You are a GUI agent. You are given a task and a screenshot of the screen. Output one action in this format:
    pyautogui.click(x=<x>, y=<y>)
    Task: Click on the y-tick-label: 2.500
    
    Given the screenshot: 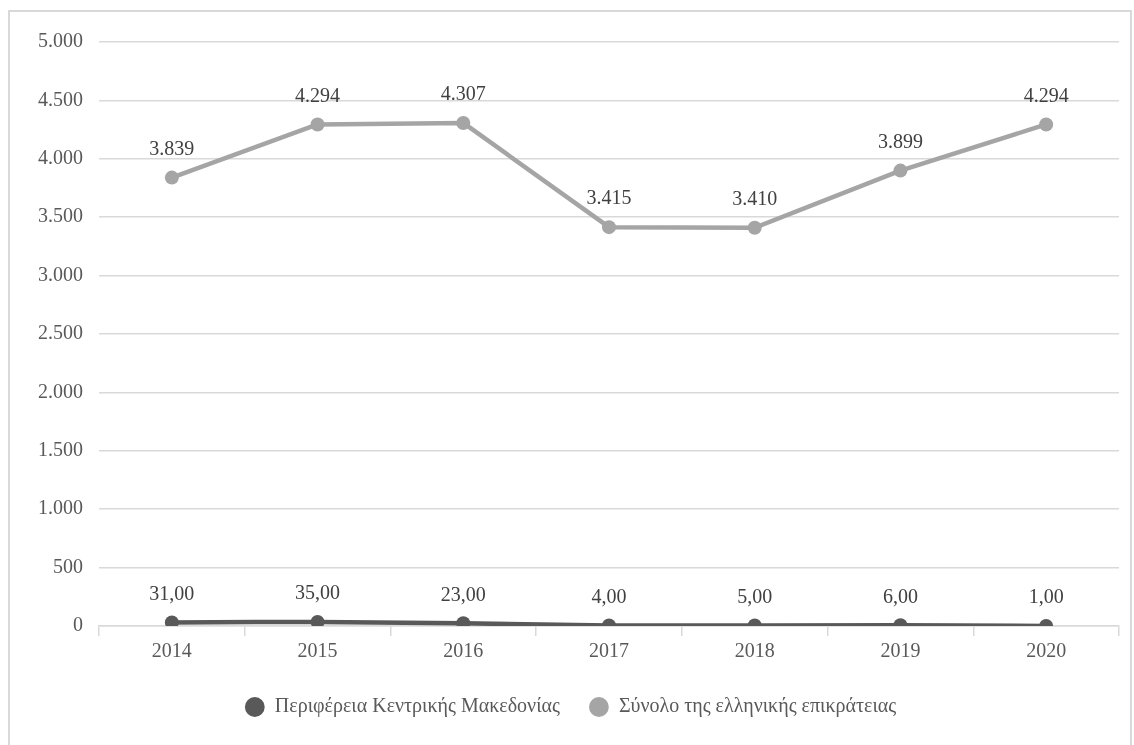 What is the action you would take?
    pyautogui.click(x=60, y=332)
    